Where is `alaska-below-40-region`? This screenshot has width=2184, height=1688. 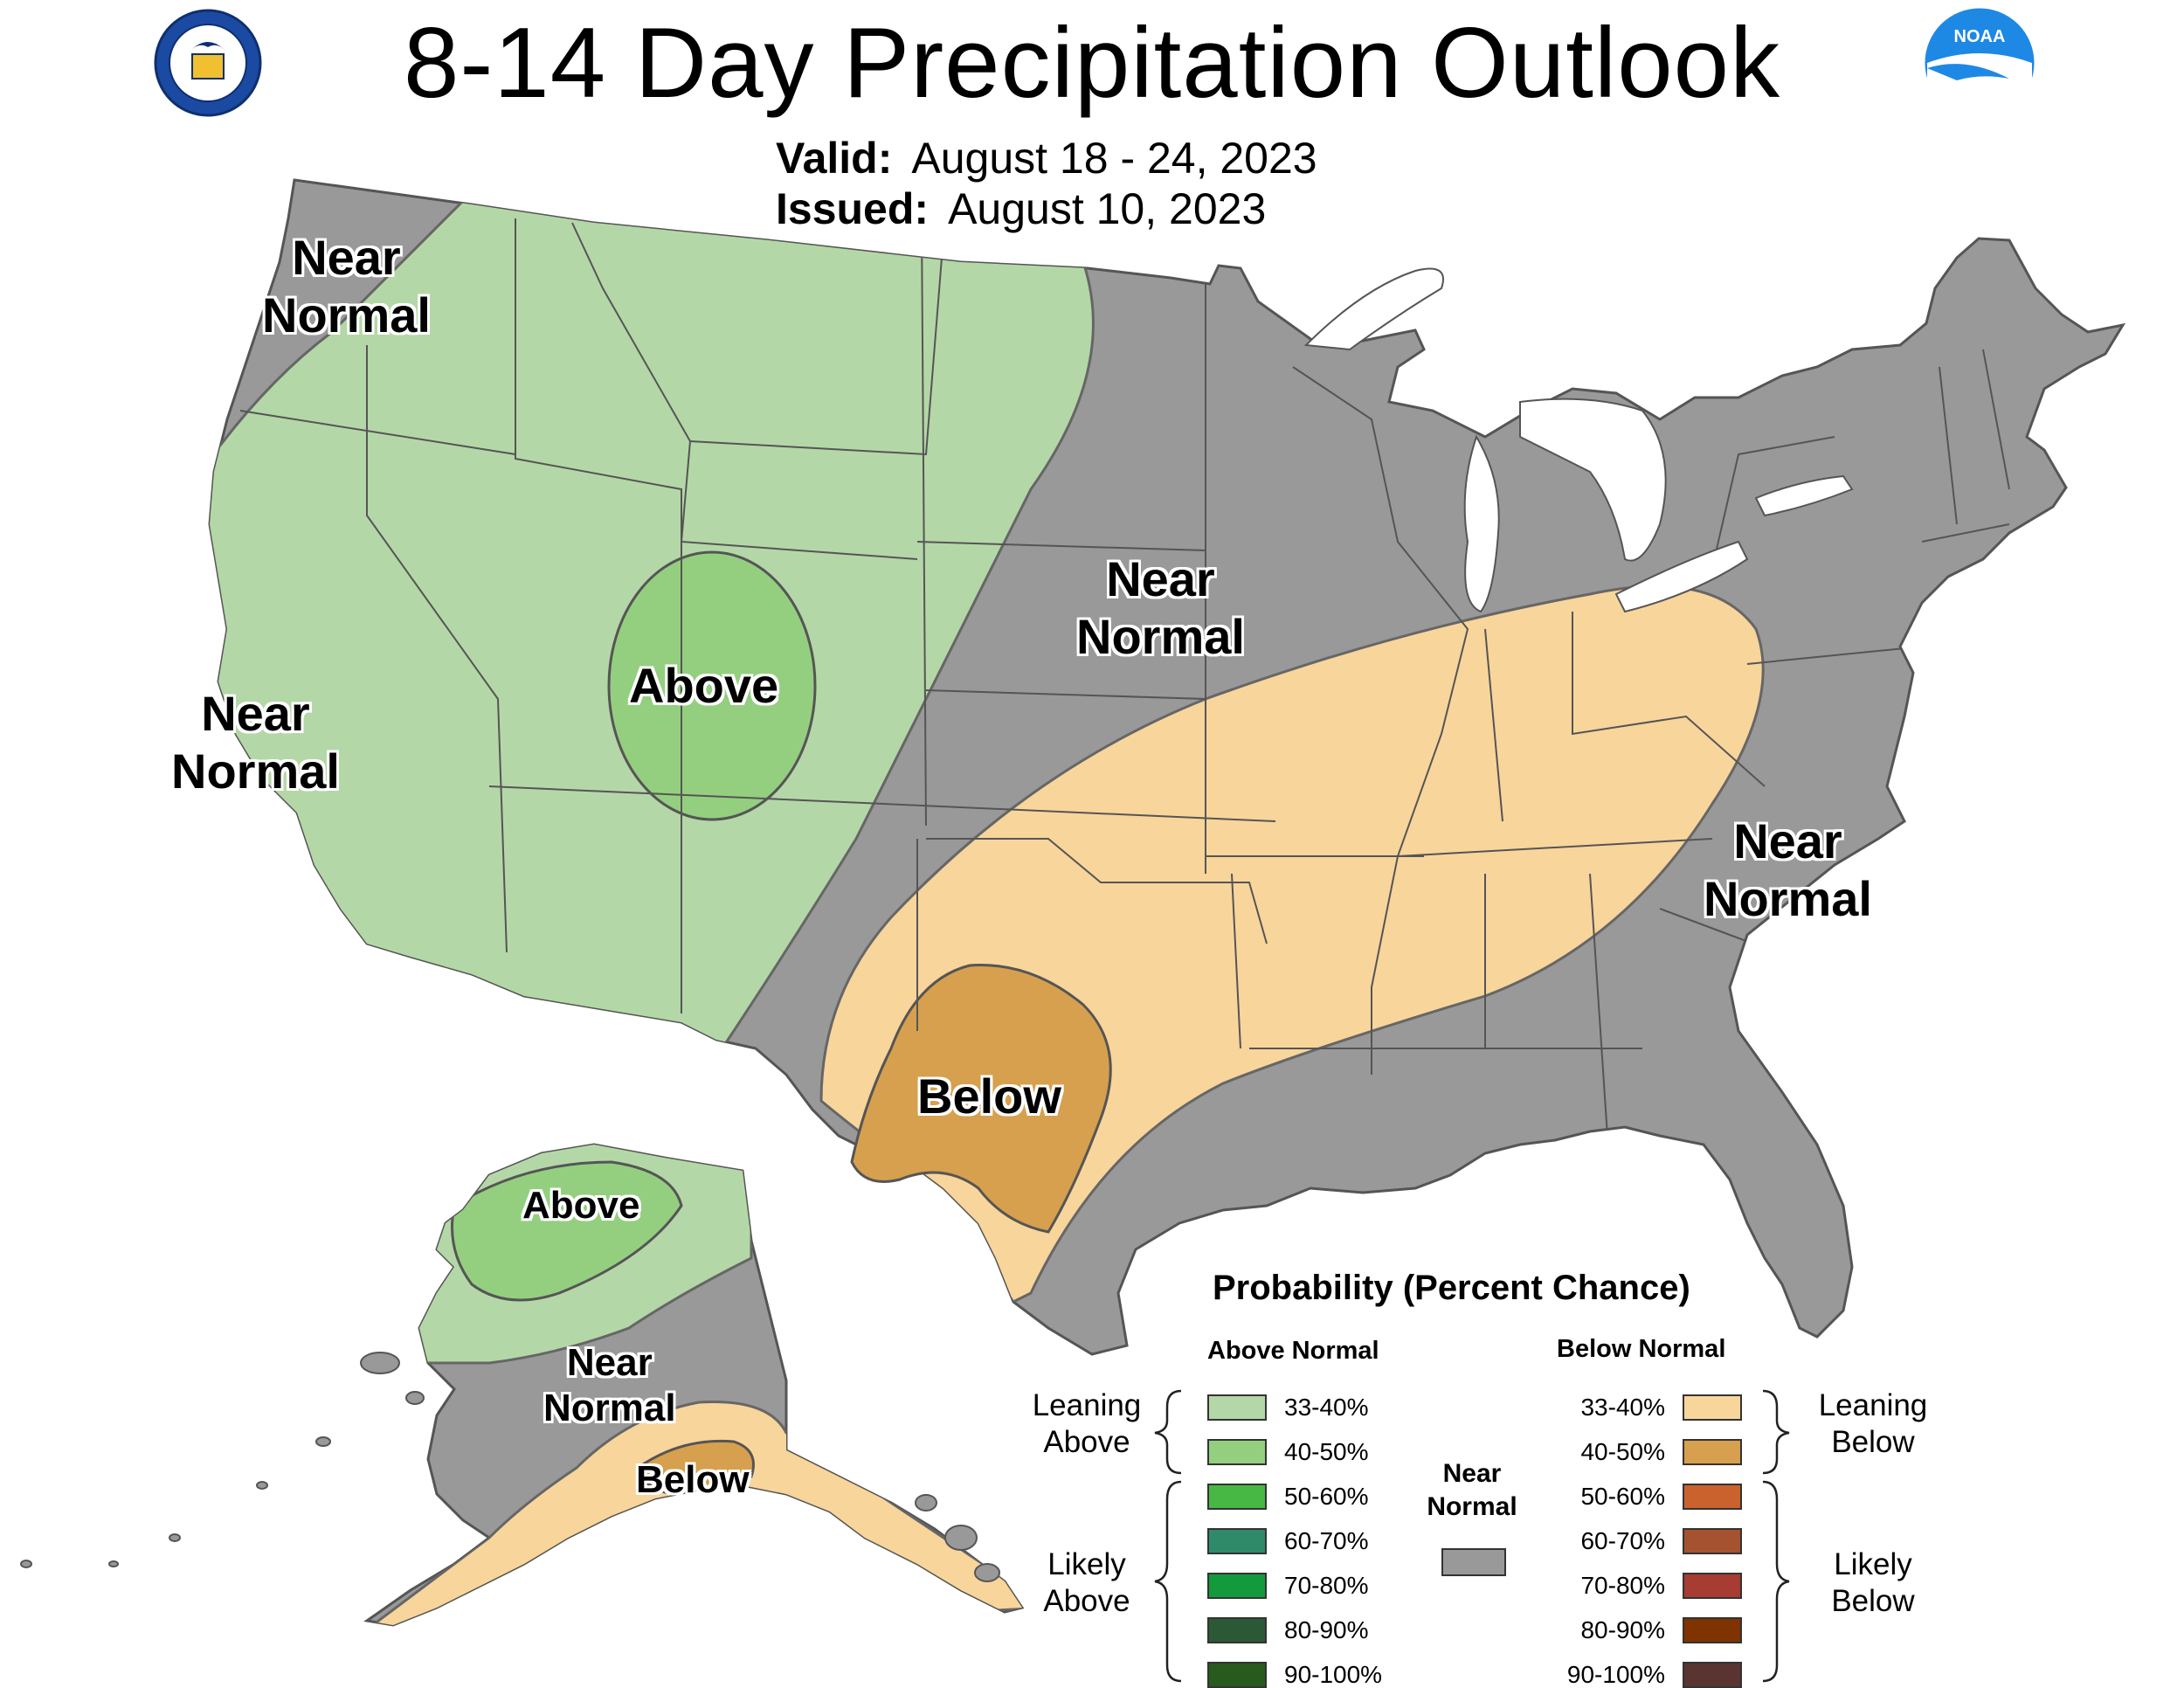 alaska-below-40-region is located at coordinates (695, 1467).